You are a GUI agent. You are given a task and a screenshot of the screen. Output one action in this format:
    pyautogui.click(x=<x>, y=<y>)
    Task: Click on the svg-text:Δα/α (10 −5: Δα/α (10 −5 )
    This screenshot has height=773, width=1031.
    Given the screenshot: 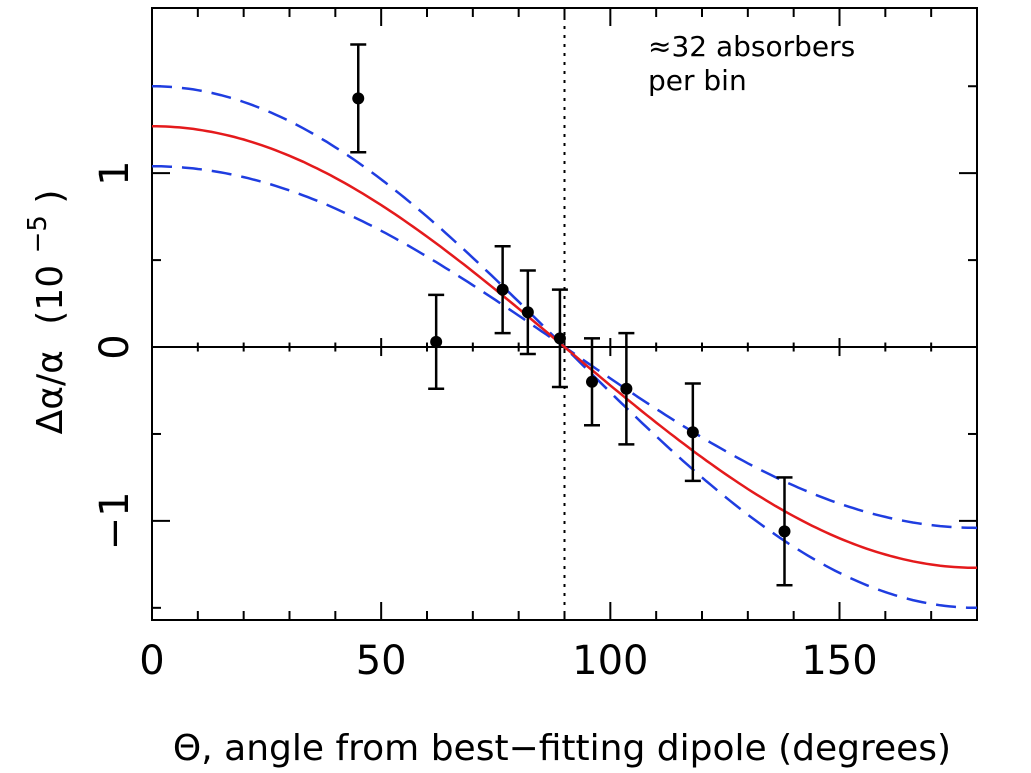 What is the action you would take?
    pyautogui.click(x=42, y=312)
    